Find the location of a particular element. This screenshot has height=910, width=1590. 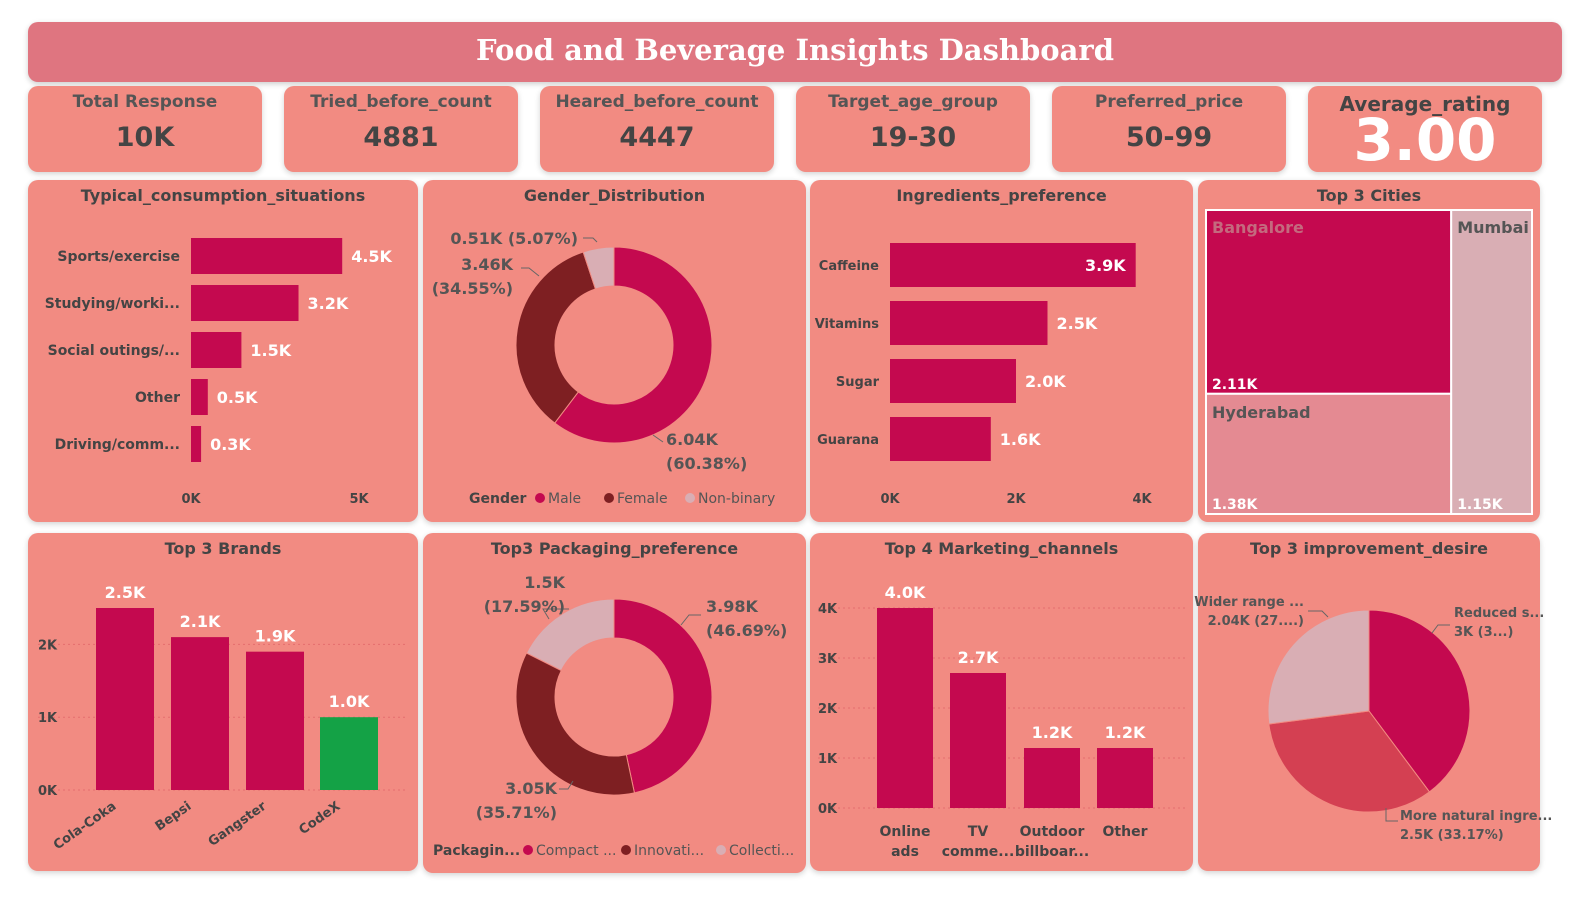

slice-pct-label: (35.71%) is located at coordinates (516, 812).